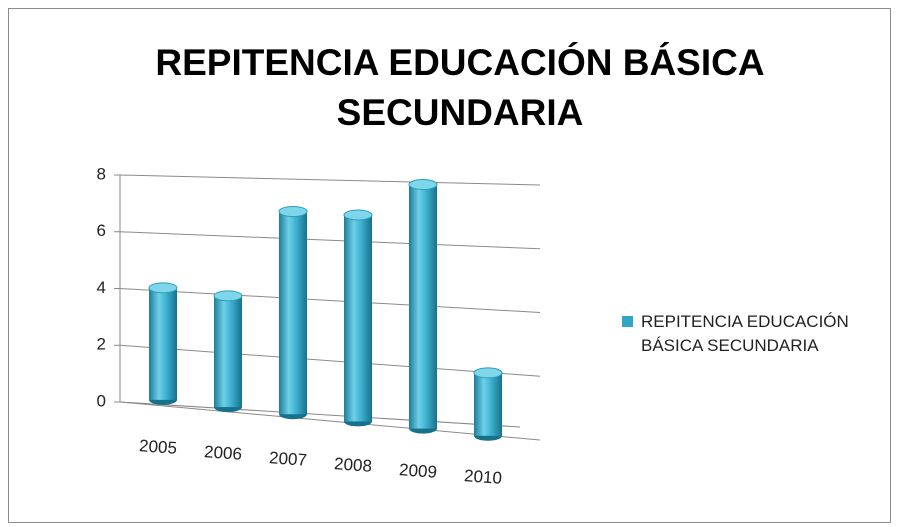 The image size is (901, 527). What do you see at coordinates (745, 333) in the screenshot?
I see `legend-label: REPITENCIA EDUCACIÓN BÁSICA SECUNDARIA` at bounding box center [745, 333].